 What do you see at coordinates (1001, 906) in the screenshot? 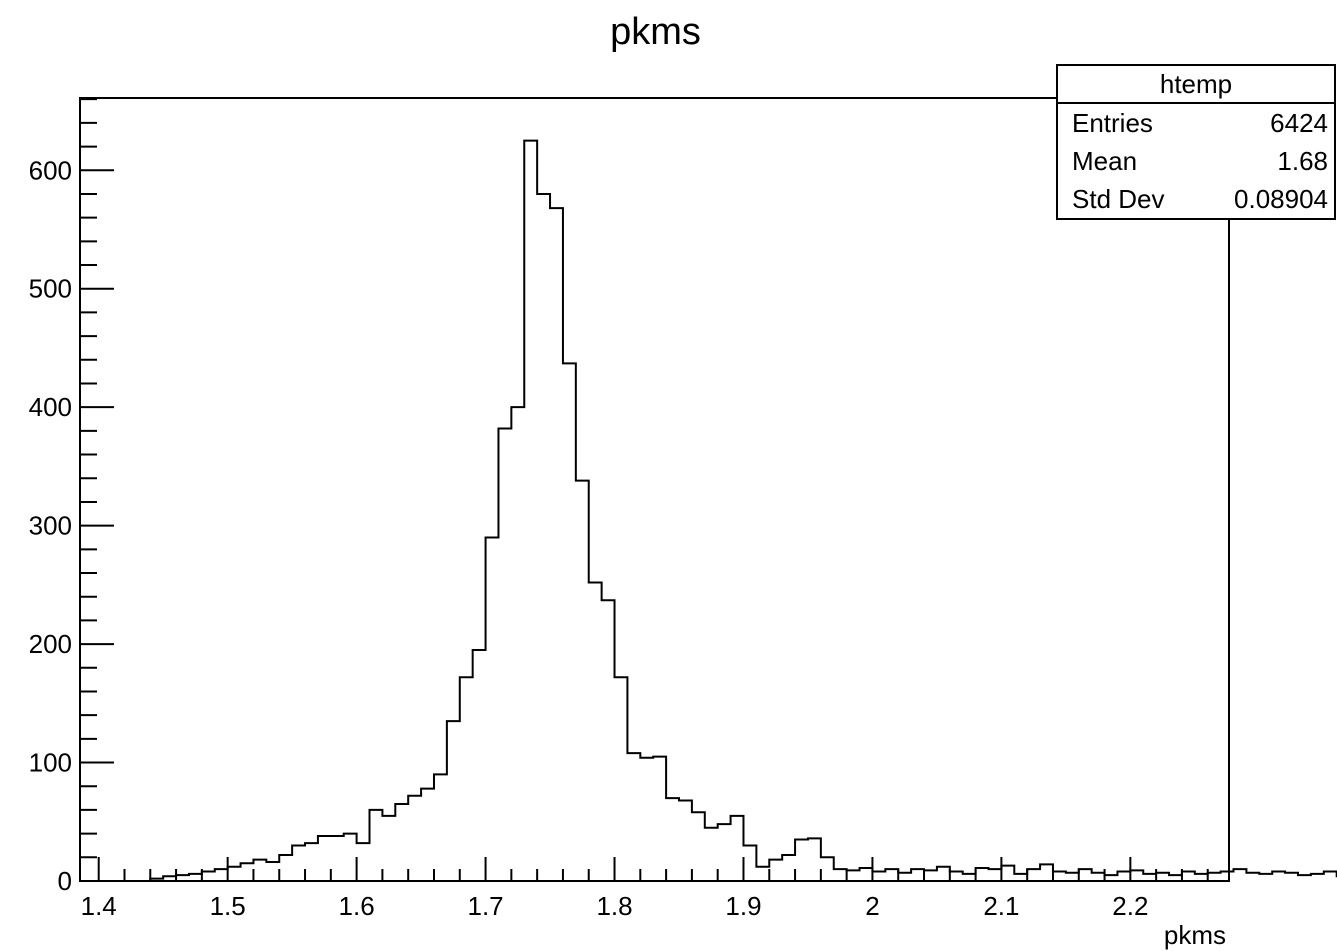
I see `x-tick-label: 2.1` at bounding box center [1001, 906].